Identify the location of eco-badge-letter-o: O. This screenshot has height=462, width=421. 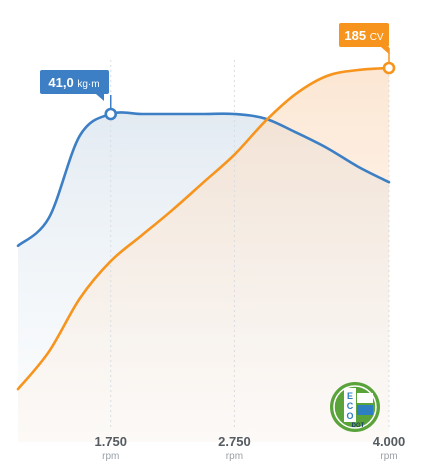
(349, 416).